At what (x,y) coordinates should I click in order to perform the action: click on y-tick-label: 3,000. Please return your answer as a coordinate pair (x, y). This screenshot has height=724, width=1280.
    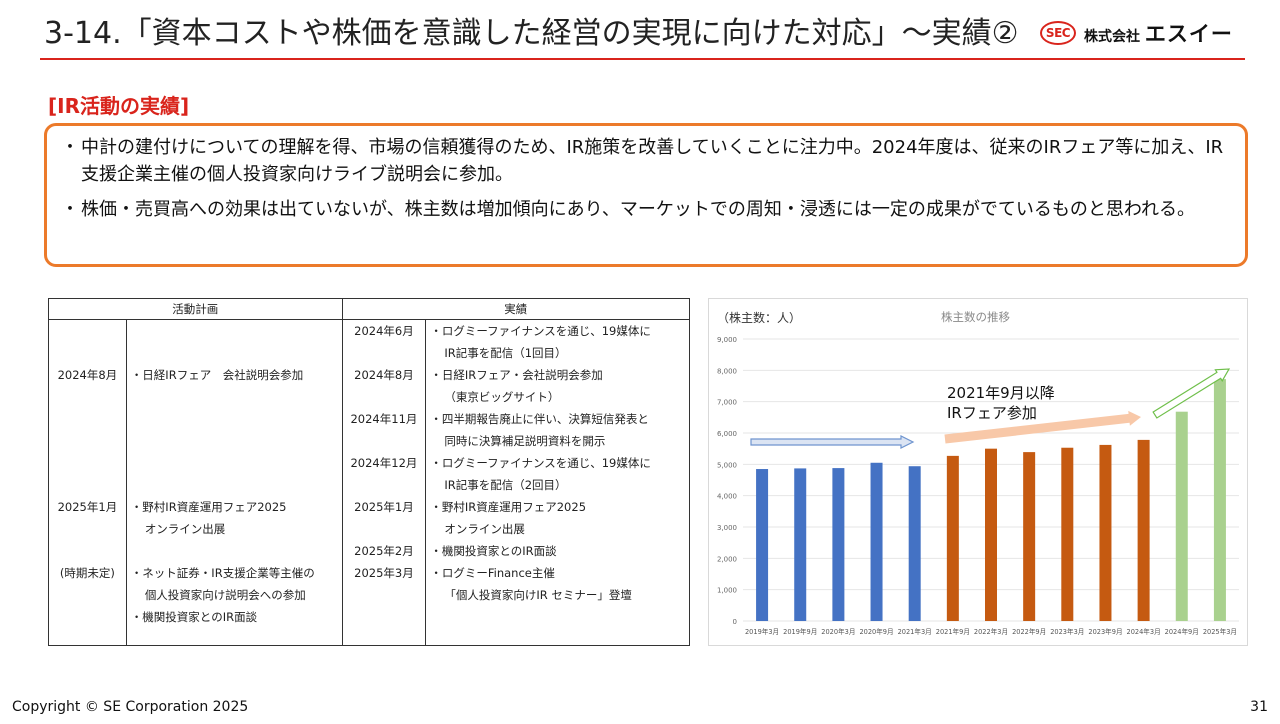
    Looking at the image, I should click on (727, 528).